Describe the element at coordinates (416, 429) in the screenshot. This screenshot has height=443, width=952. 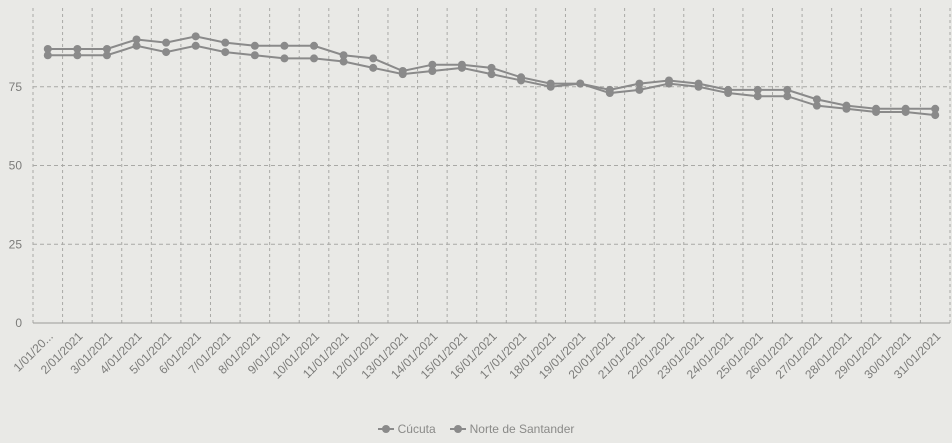
I see `legend-label-cucuta: Cúcuta` at that location.